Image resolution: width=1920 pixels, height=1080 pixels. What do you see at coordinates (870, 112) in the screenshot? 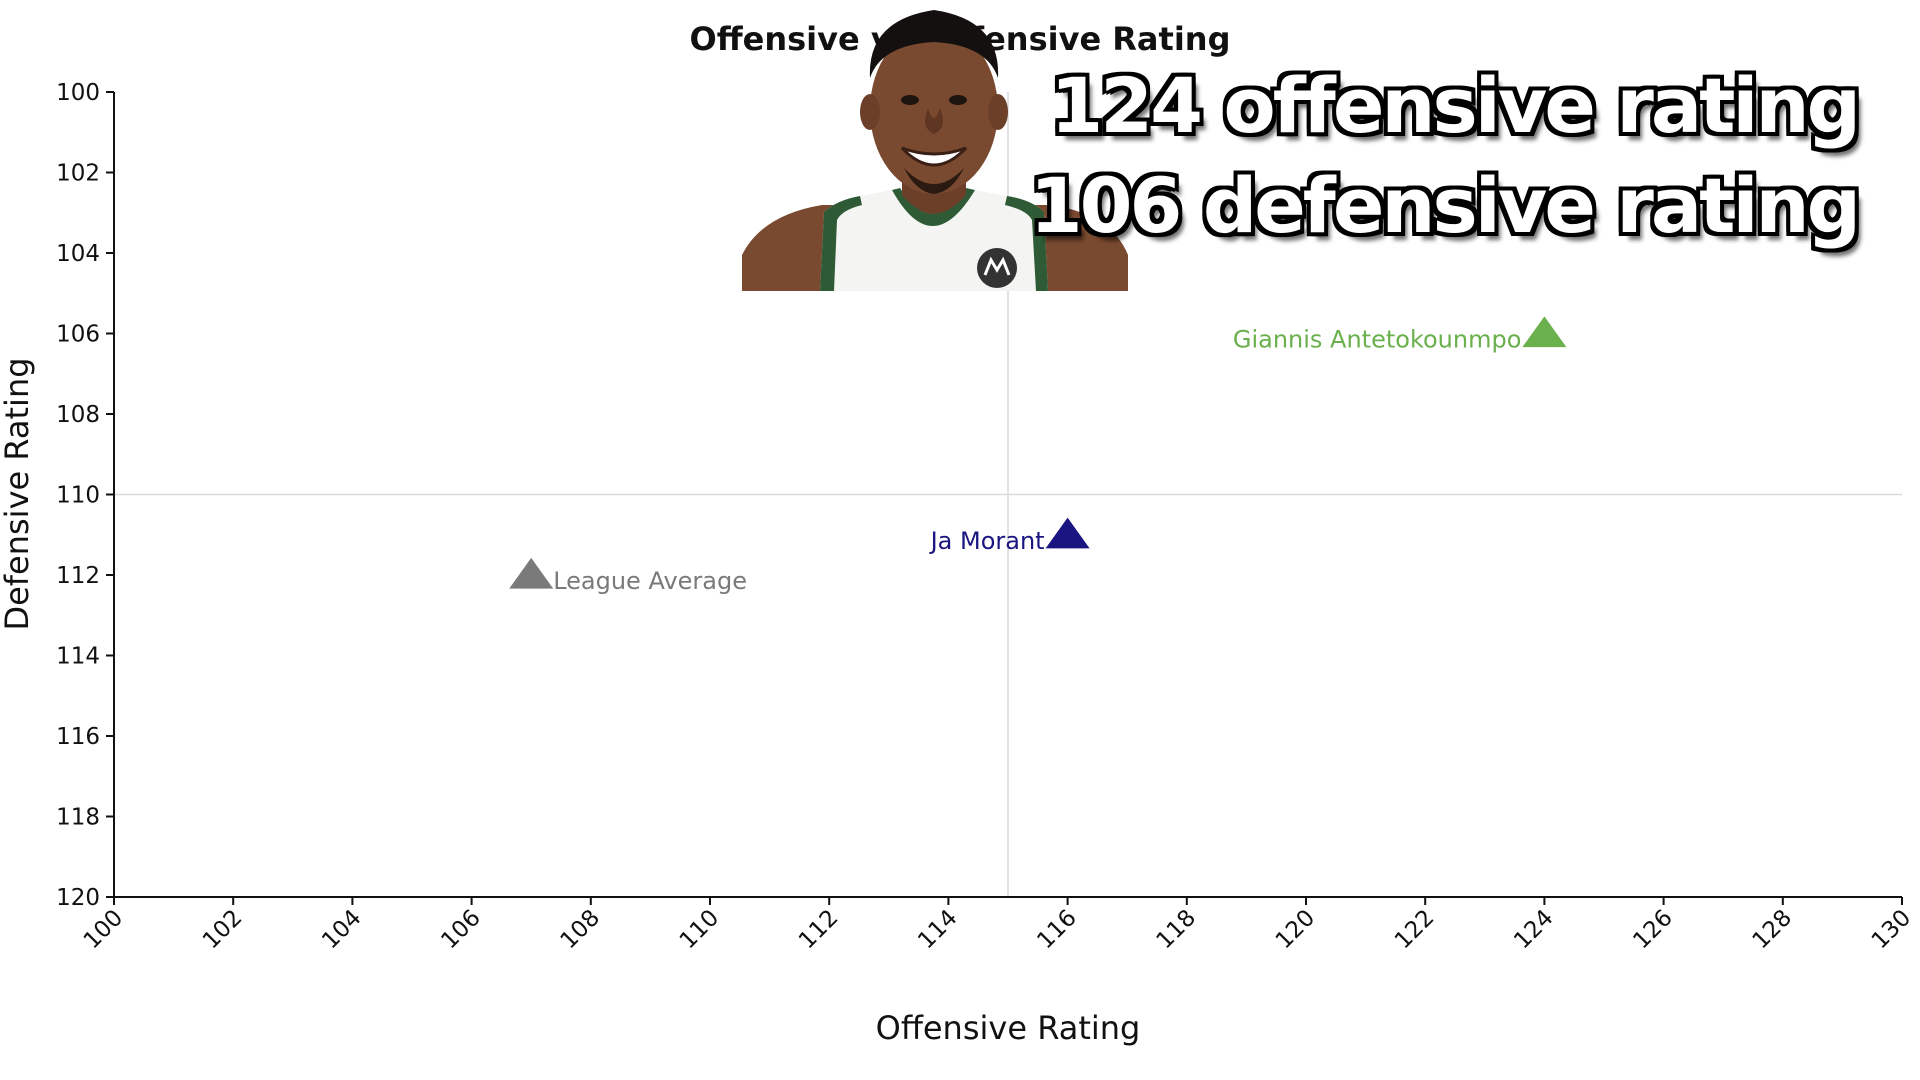
I see `player-ear-left` at bounding box center [870, 112].